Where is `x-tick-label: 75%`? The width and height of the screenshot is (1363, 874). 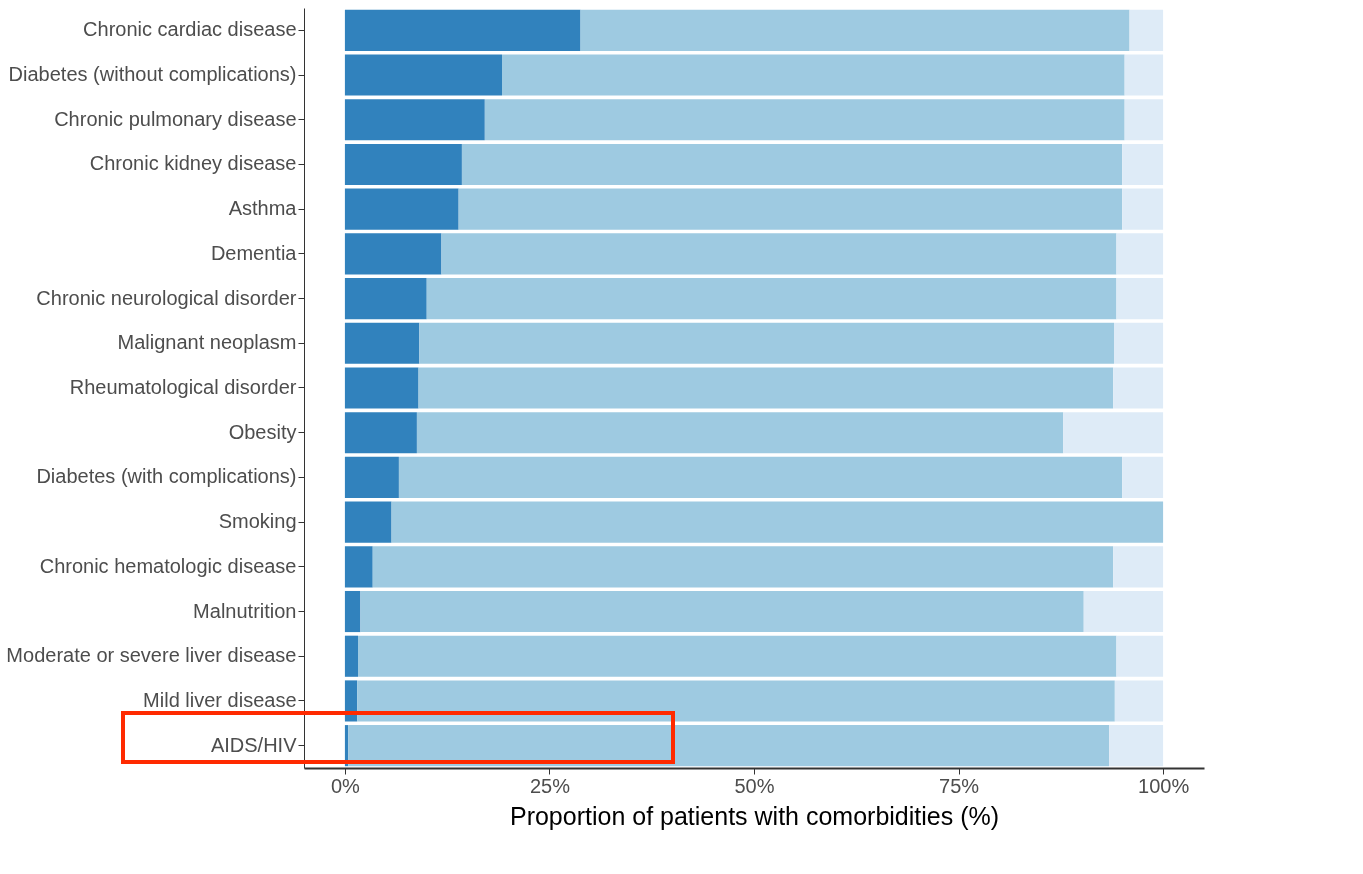 x-tick-label: 75% is located at coordinates (959, 785).